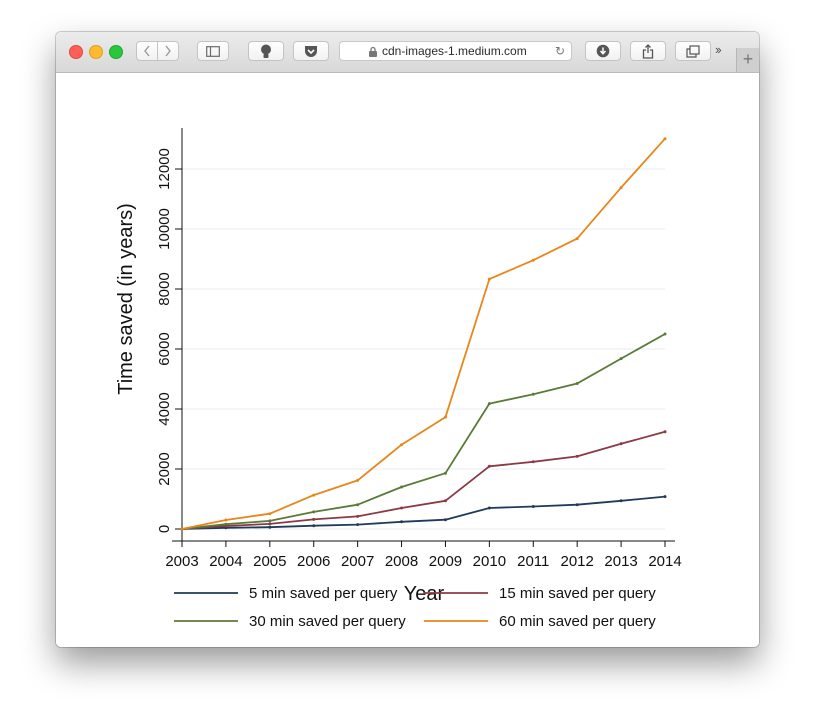 The width and height of the screenshot is (815, 728). Describe the element at coordinates (269, 561) in the screenshot. I see `x-tick-label: 2005` at that location.